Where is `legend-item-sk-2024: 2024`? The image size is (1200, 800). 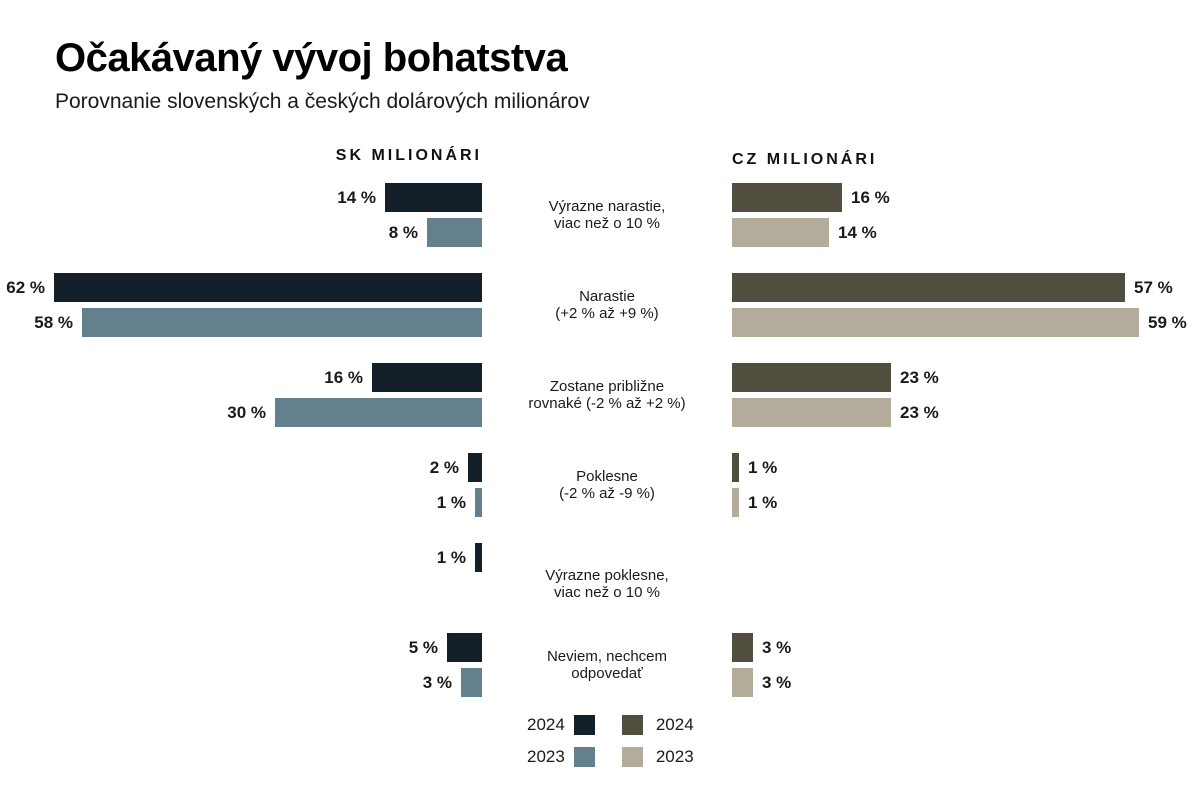
legend-item-sk-2024: 2024 is located at coordinates (561, 725).